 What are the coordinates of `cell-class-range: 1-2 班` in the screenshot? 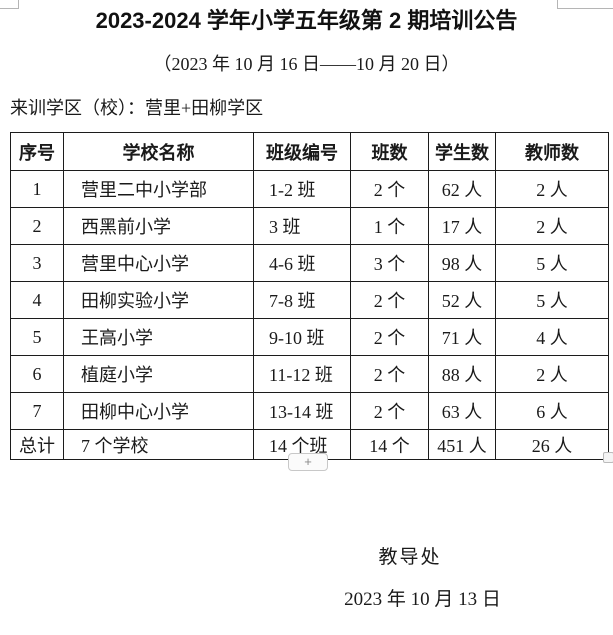 It's located at (302, 189).